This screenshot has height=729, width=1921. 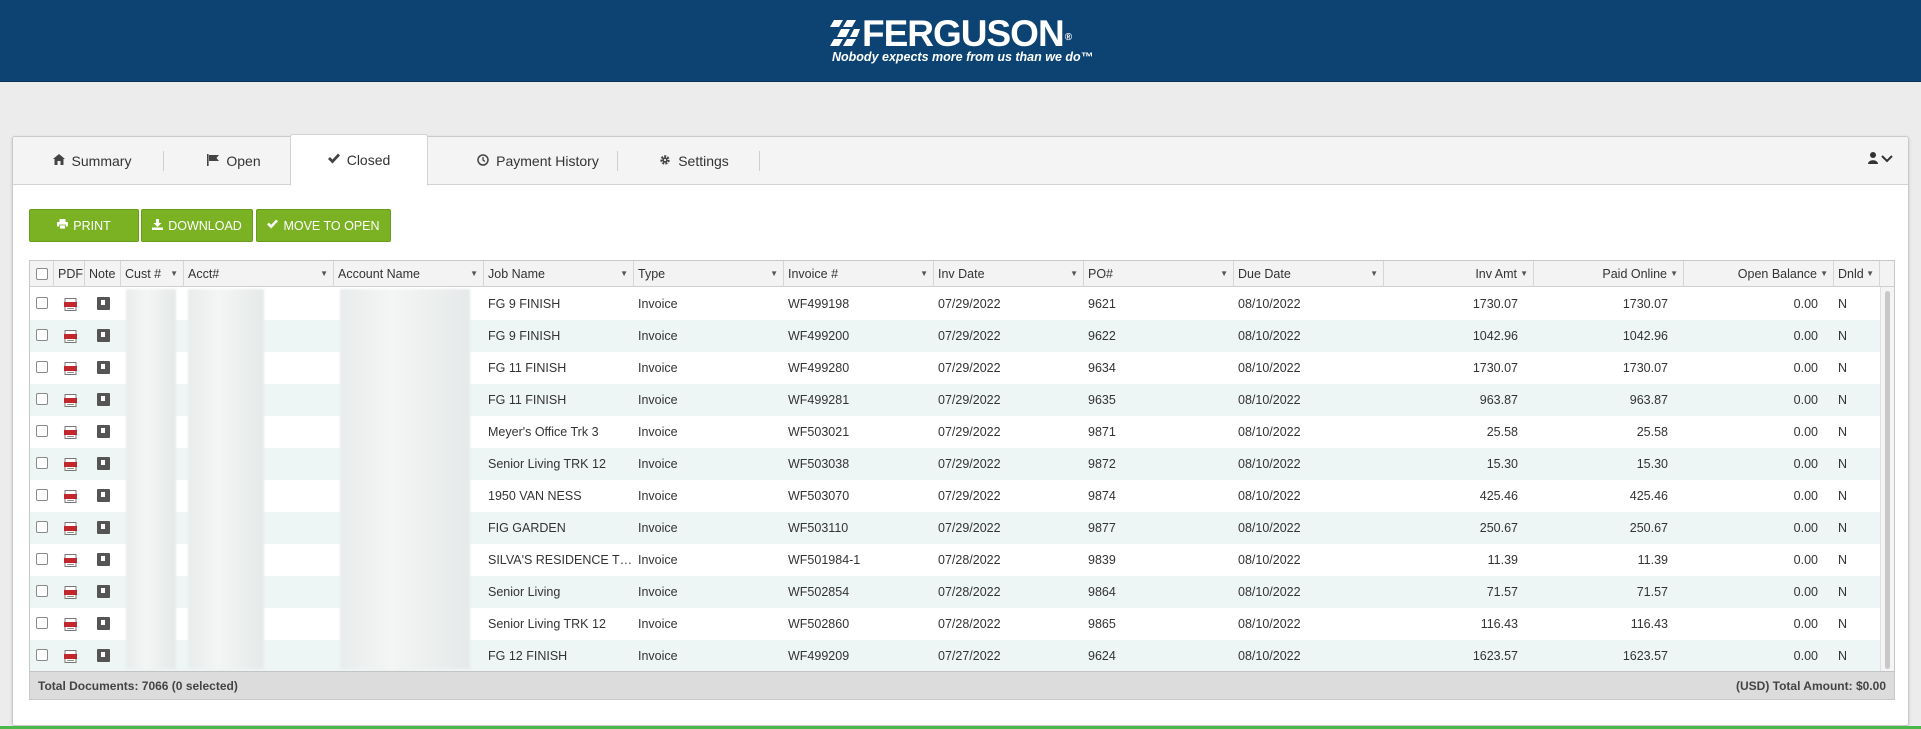 I want to click on column-header-cust: Cust # ▼, so click(x=152, y=274).